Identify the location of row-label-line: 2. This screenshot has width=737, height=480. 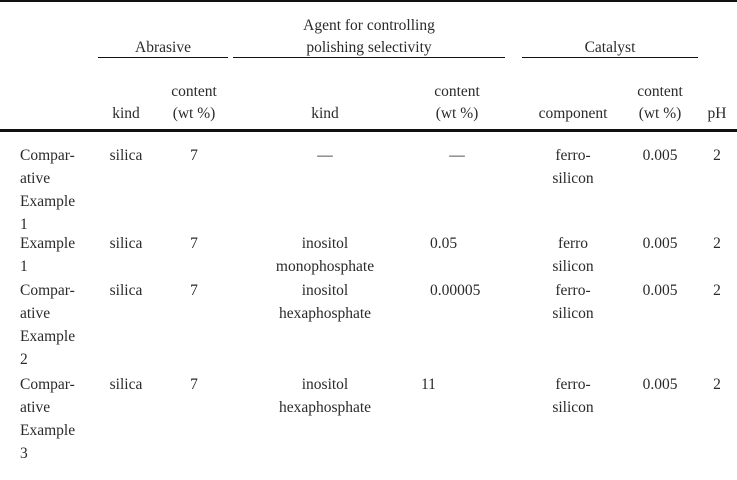
(24, 359).